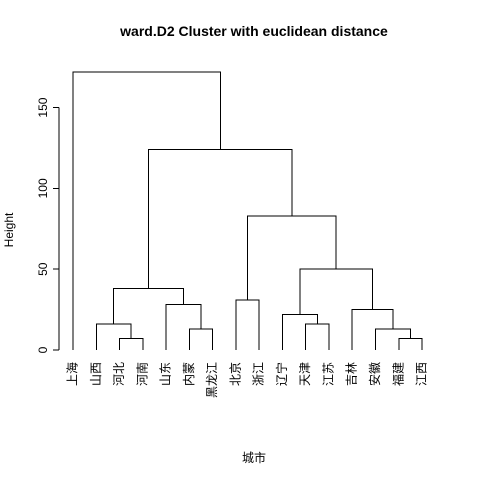 Image resolution: width=480 pixels, height=480 pixels. Describe the element at coordinates (305, 374) in the screenshot. I see `leaf-label: 天津` at that location.